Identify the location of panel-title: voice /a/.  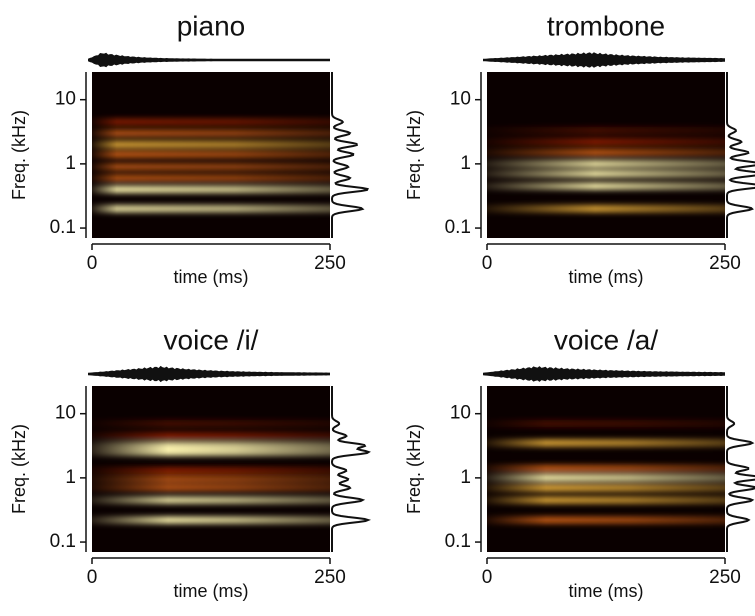
(606, 339).